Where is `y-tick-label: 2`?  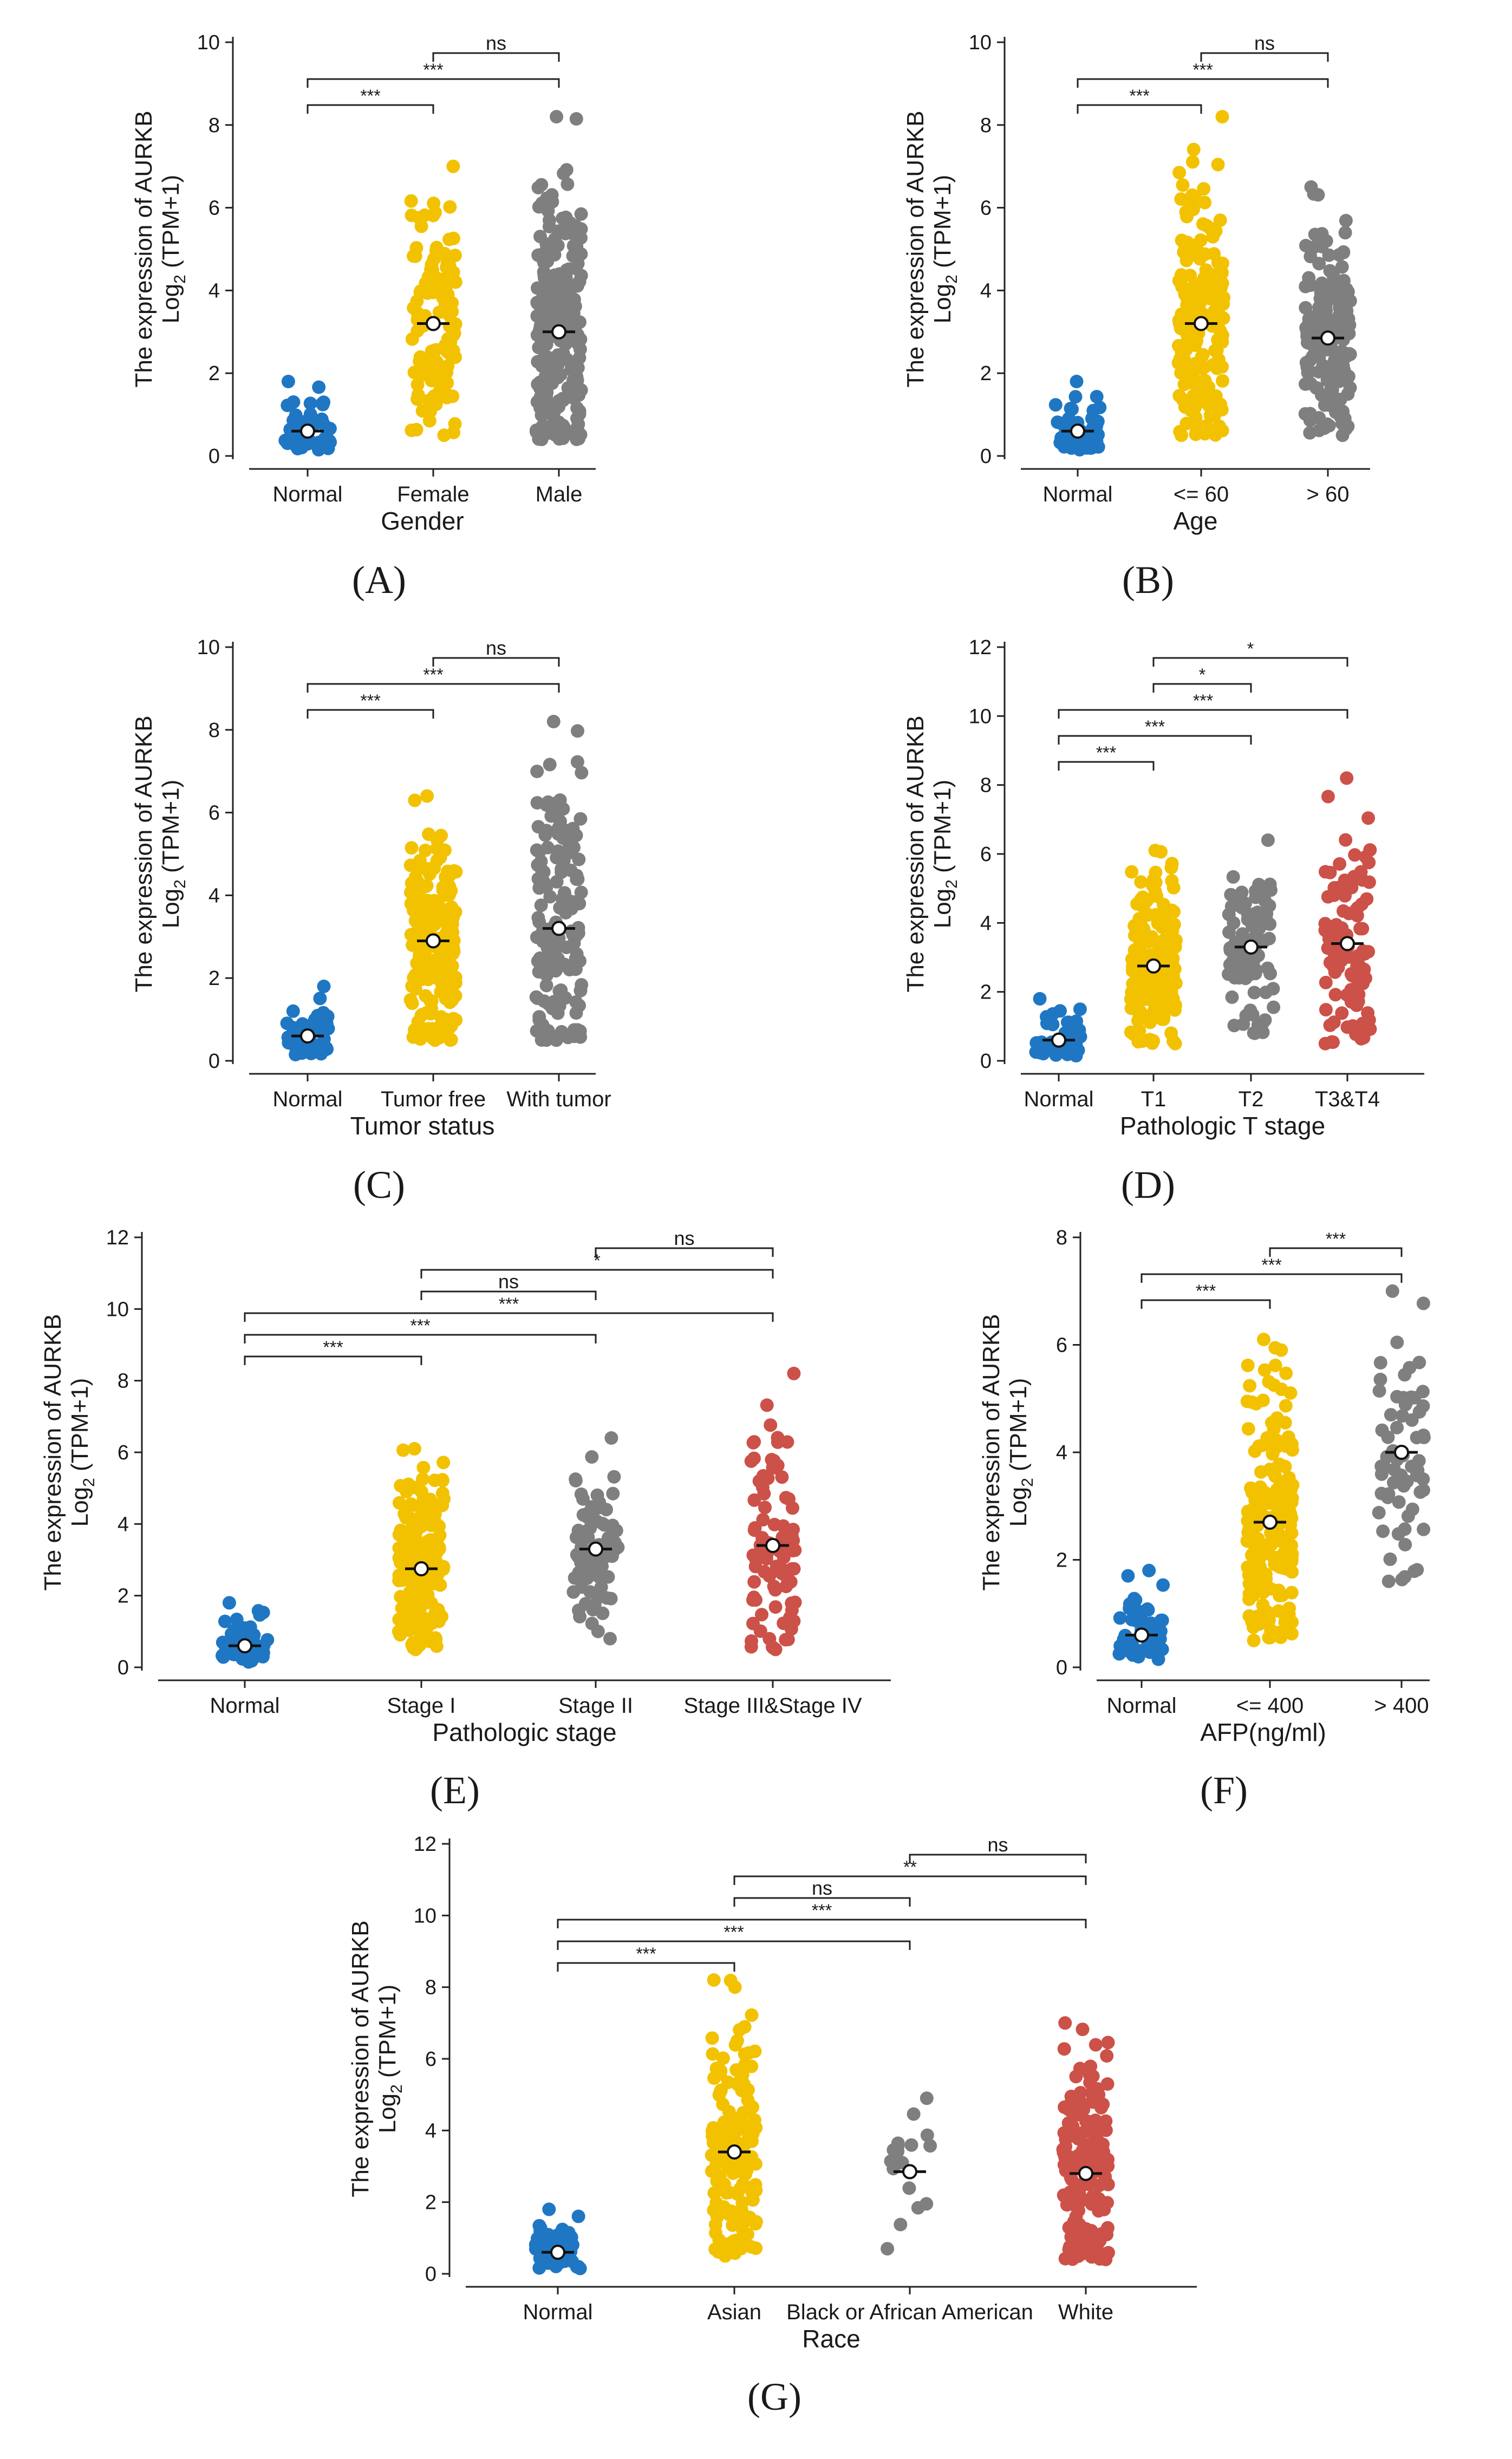
y-tick-label: 2 is located at coordinates (1061, 1561).